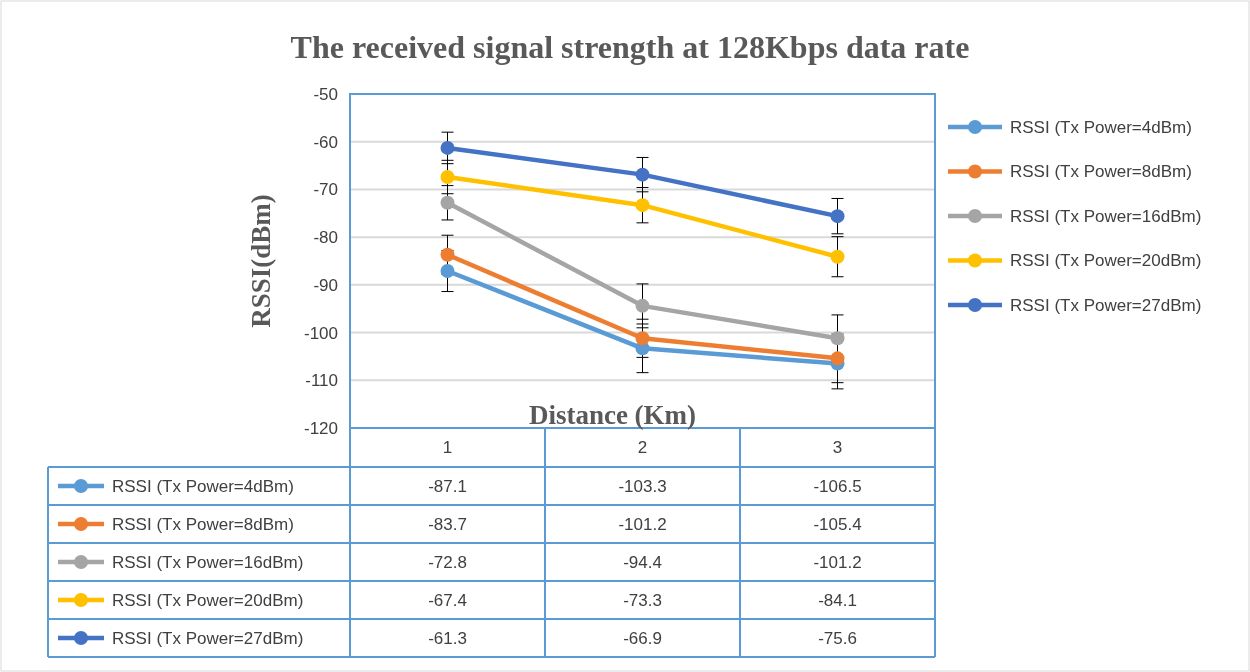 The image size is (1250, 672). What do you see at coordinates (642, 638) in the screenshot?
I see `data-label: -66.9` at bounding box center [642, 638].